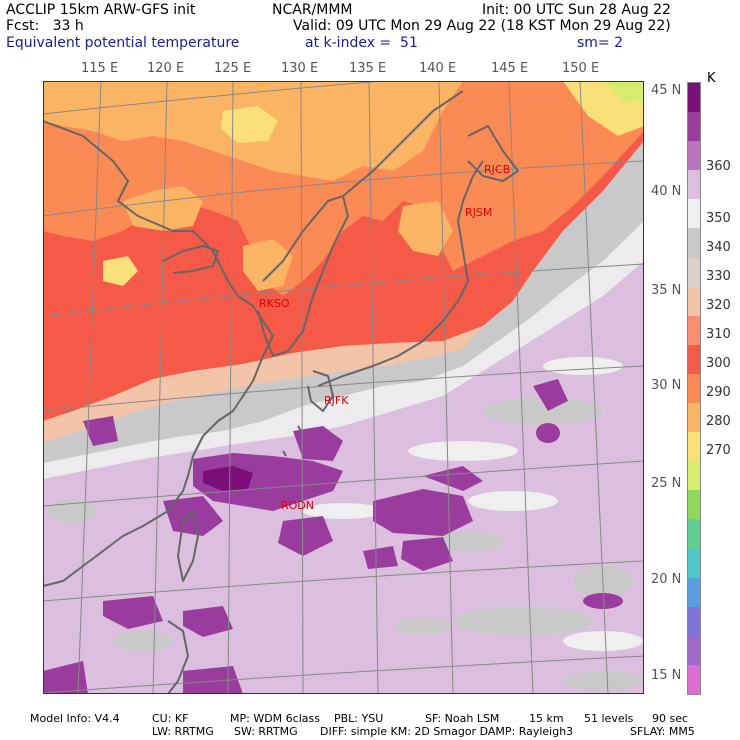 Image resolution: width=740 pixels, height=740 pixels. I want to click on smoothing-label: sm= 2, so click(600, 43).